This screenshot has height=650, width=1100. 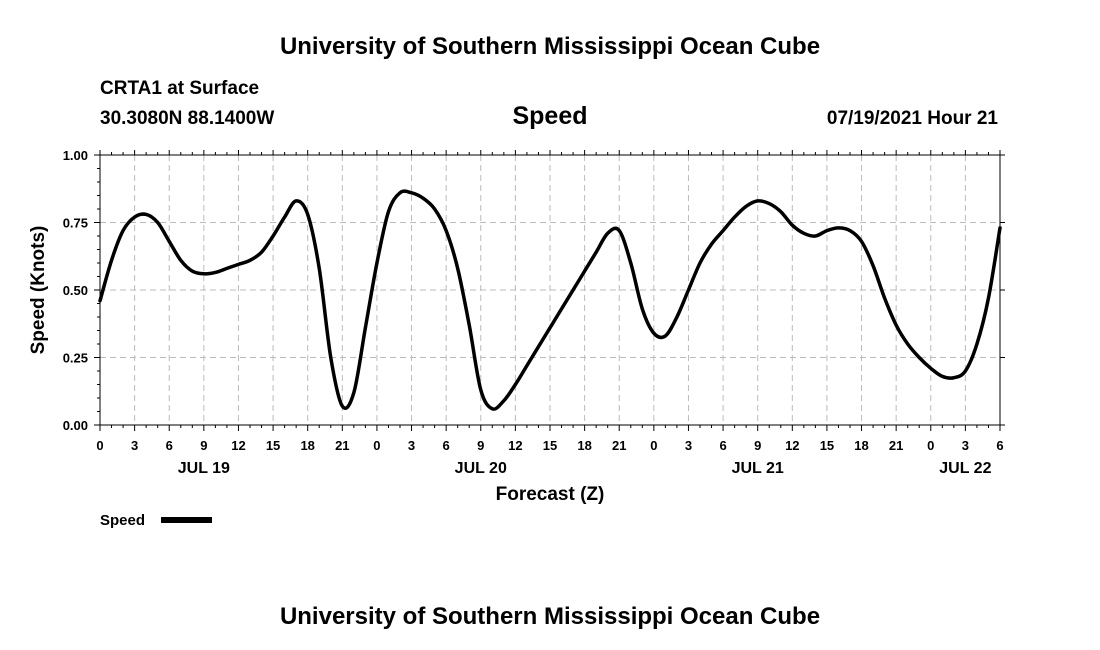 What do you see at coordinates (758, 468) in the screenshot?
I see `date-label: JUL 21` at bounding box center [758, 468].